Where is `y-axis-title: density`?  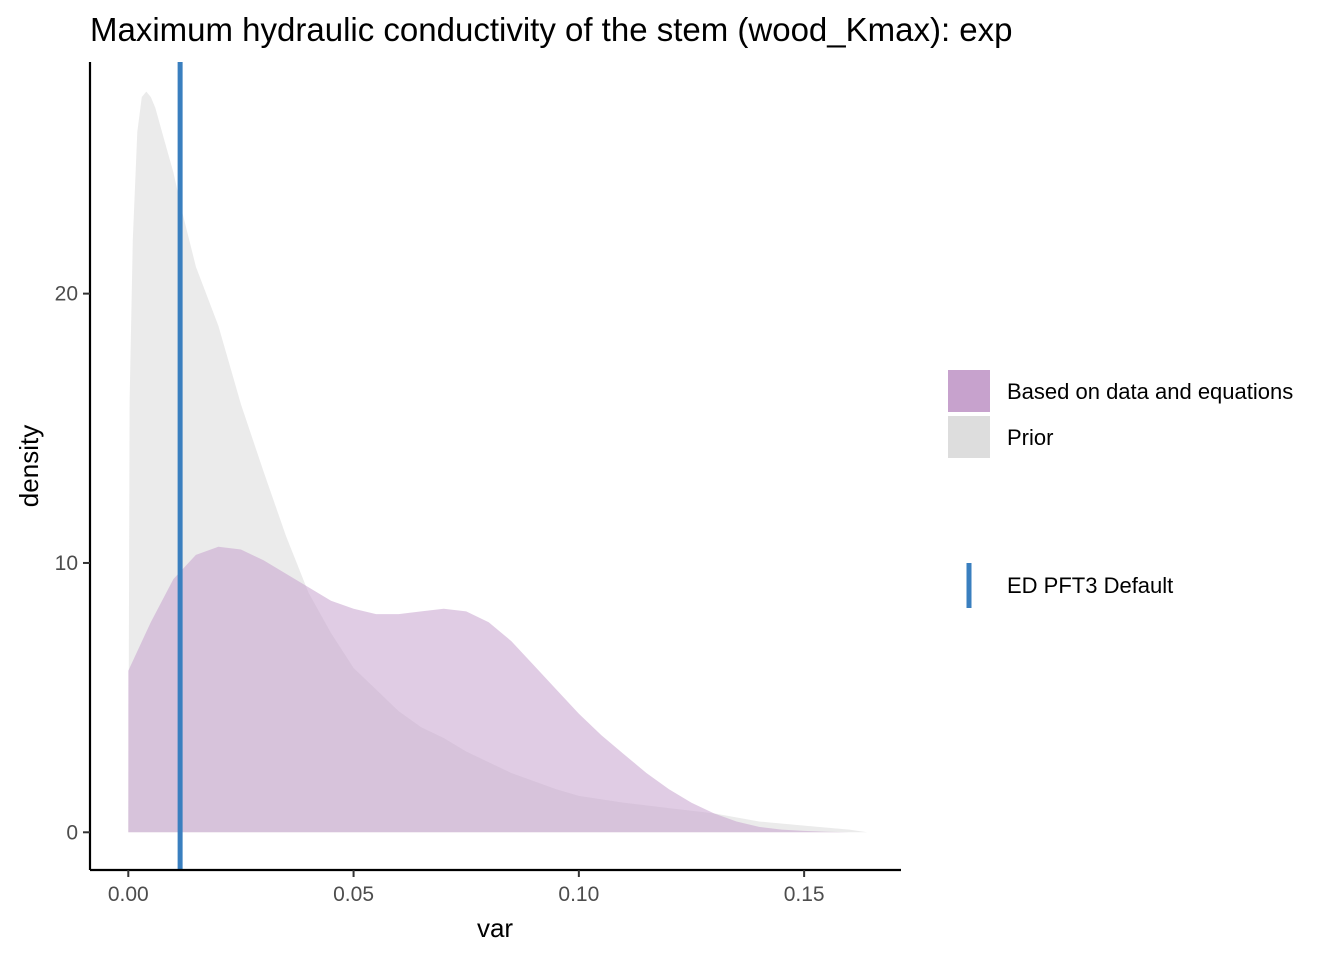 y-axis-title: density is located at coordinates (29, 466).